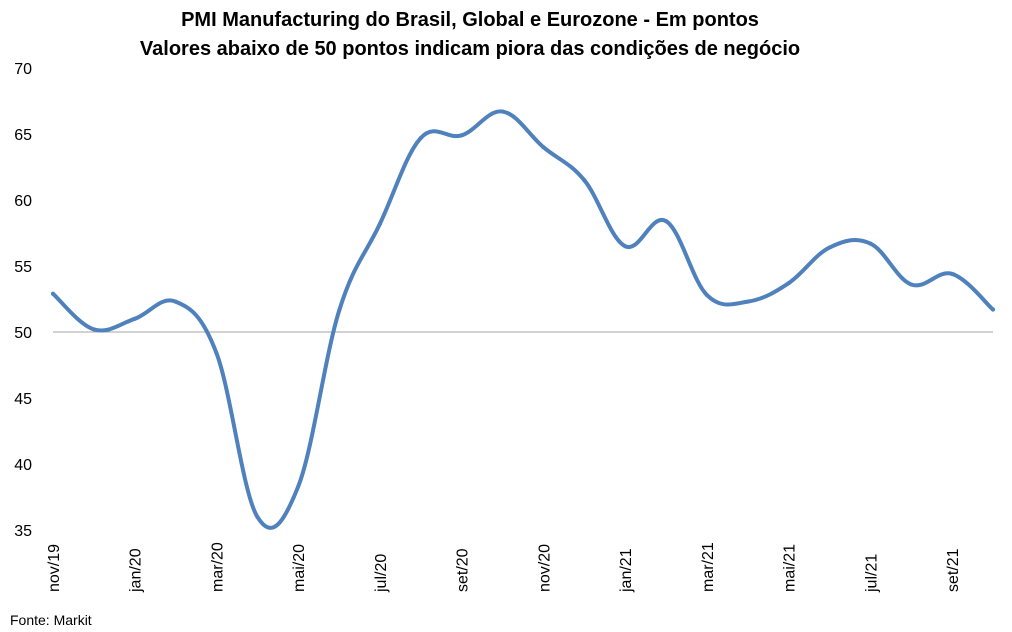  I want to click on x-tick-label: mai/20, so click(299, 568).